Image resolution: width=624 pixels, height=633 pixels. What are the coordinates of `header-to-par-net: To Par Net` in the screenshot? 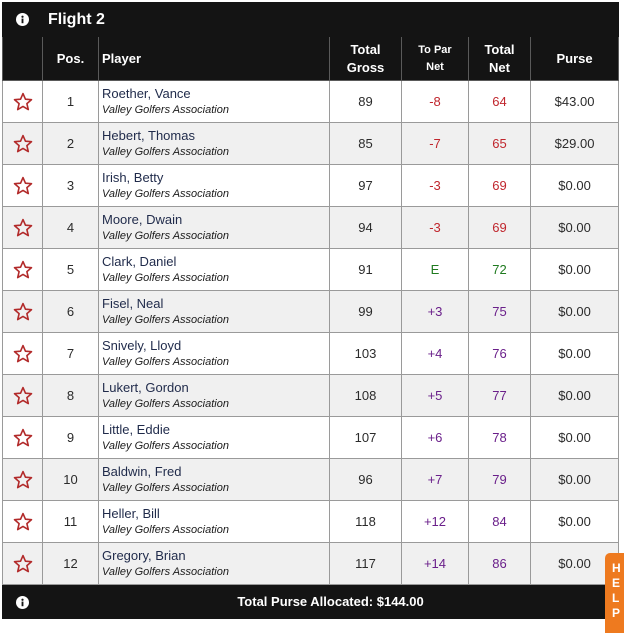 It's located at (435, 58).